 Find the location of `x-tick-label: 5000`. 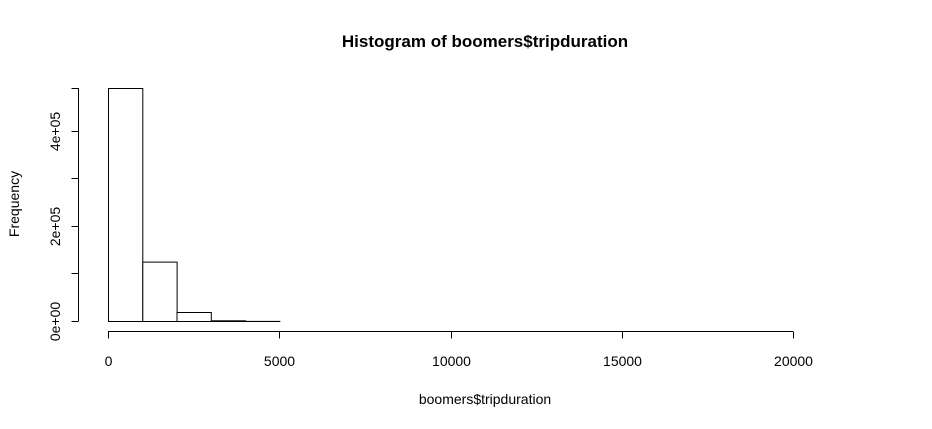

x-tick-label: 5000 is located at coordinates (279, 361).